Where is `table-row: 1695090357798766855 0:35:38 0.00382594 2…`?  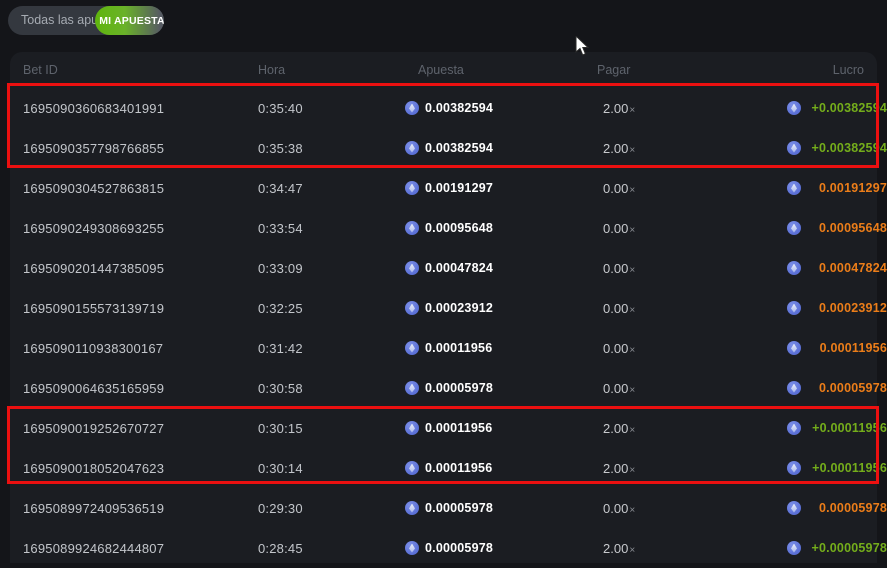
table-row: 1695090357798766855 0:35:38 0.00382594 2… is located at coordinates (448, 148).